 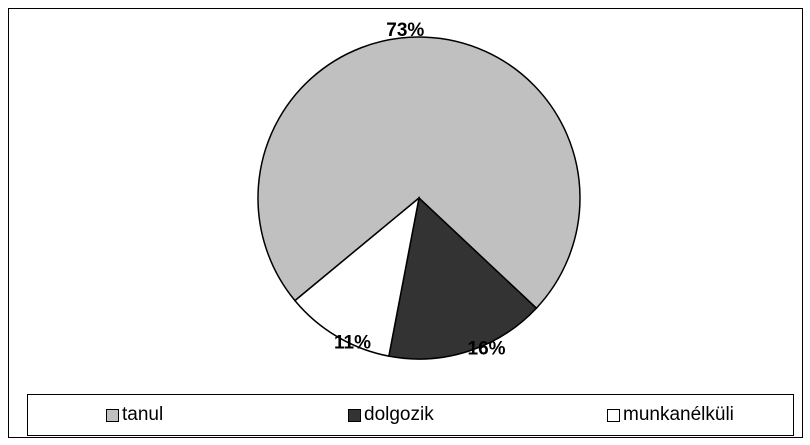 I want to click on data-label-munkanelkuli: 11%, so click(x=352, y=343).